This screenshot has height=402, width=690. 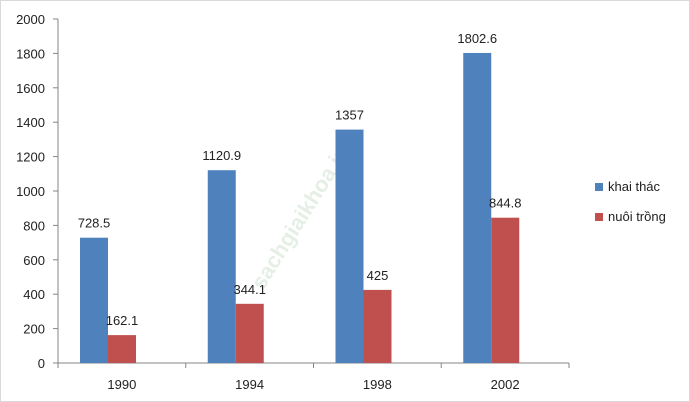 What do you see at coordinates (349, 115) in the screenshot?
I see `data-label: 1357` at bounding box center [349, 115].